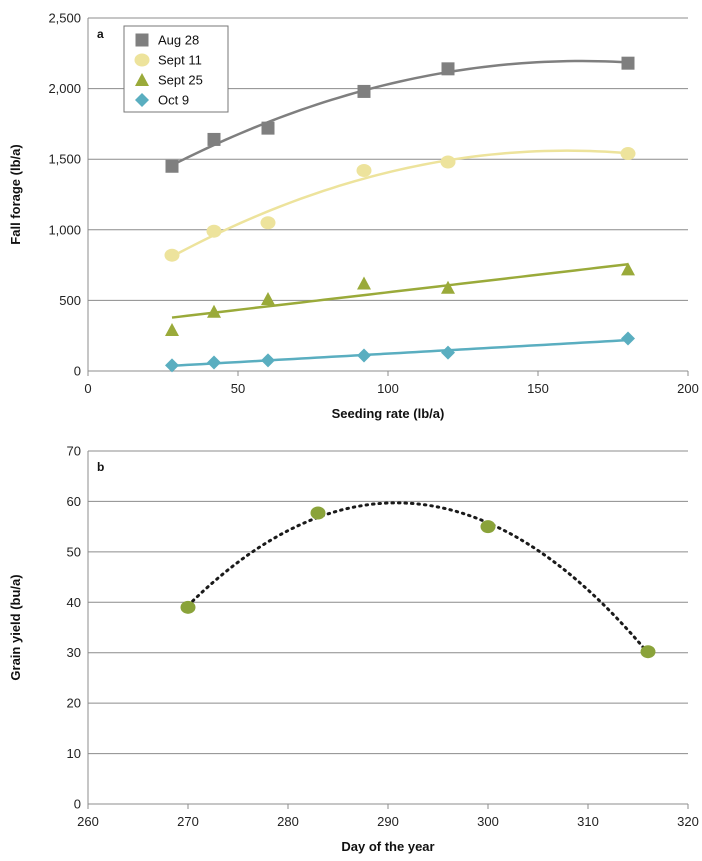 The width and height of the screenshot is (702, 861). What do you see at coordinates (15, 194) in the screenshot?
I see `y-axis-title: Fall forage (lb/a)` at bounding box center [15, 194].